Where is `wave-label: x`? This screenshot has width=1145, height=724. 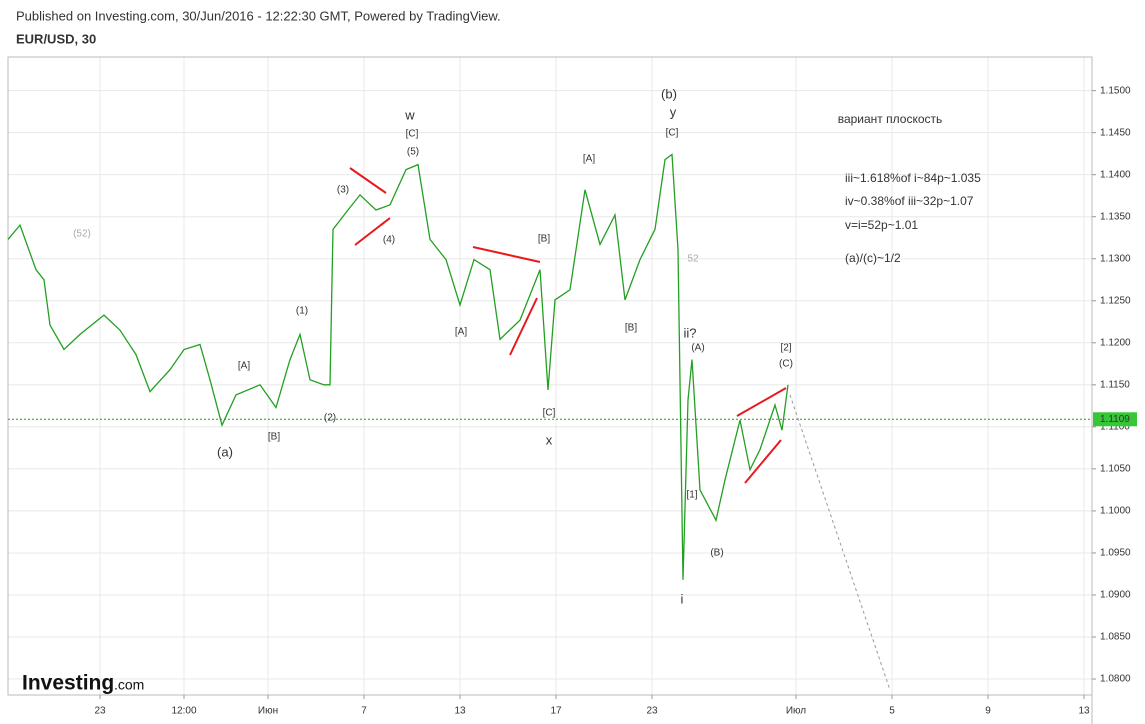 wave-label: x is located at coordinates (549, 439).